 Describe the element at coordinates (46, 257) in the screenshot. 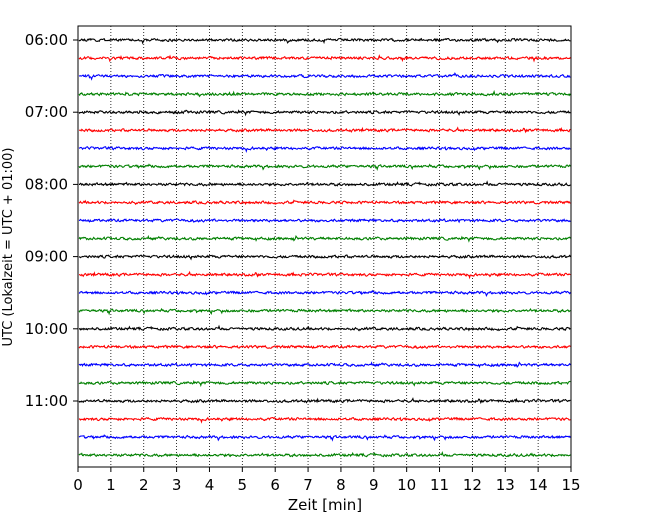

I see `y-tick-label: 09:00` at that location.